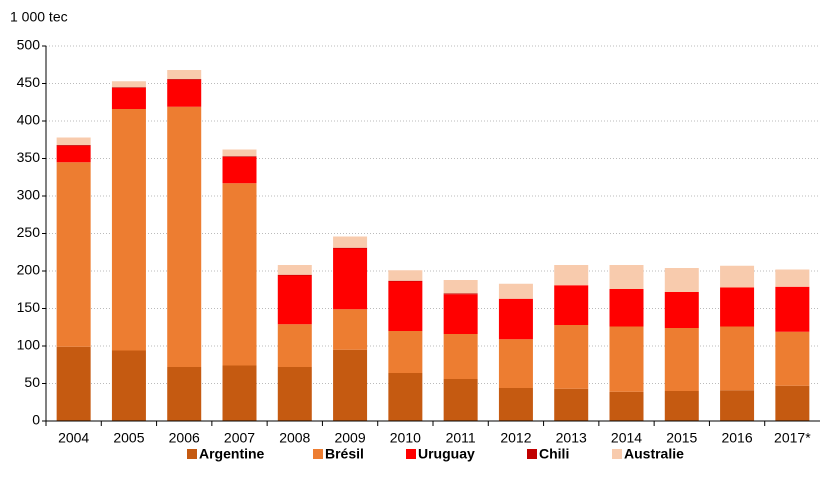 The image size is (823, 498). I want to click on y-axis-label: 1 000 tec, so click(39, 17).